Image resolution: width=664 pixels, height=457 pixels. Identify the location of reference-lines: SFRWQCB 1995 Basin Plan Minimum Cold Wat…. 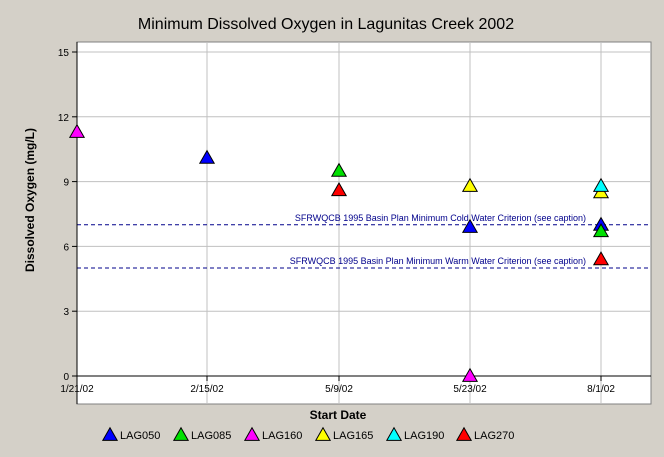
(364, 241).